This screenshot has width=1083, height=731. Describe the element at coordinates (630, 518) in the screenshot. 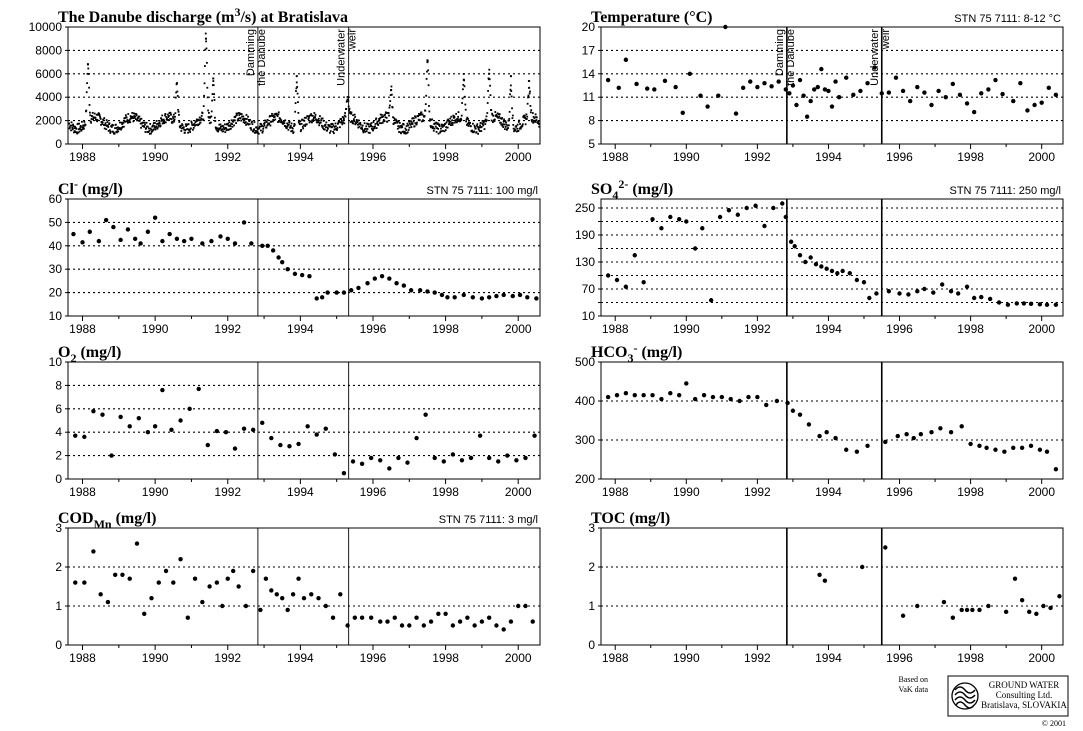

I see `title-part: TOC (mg/l)` at that location.